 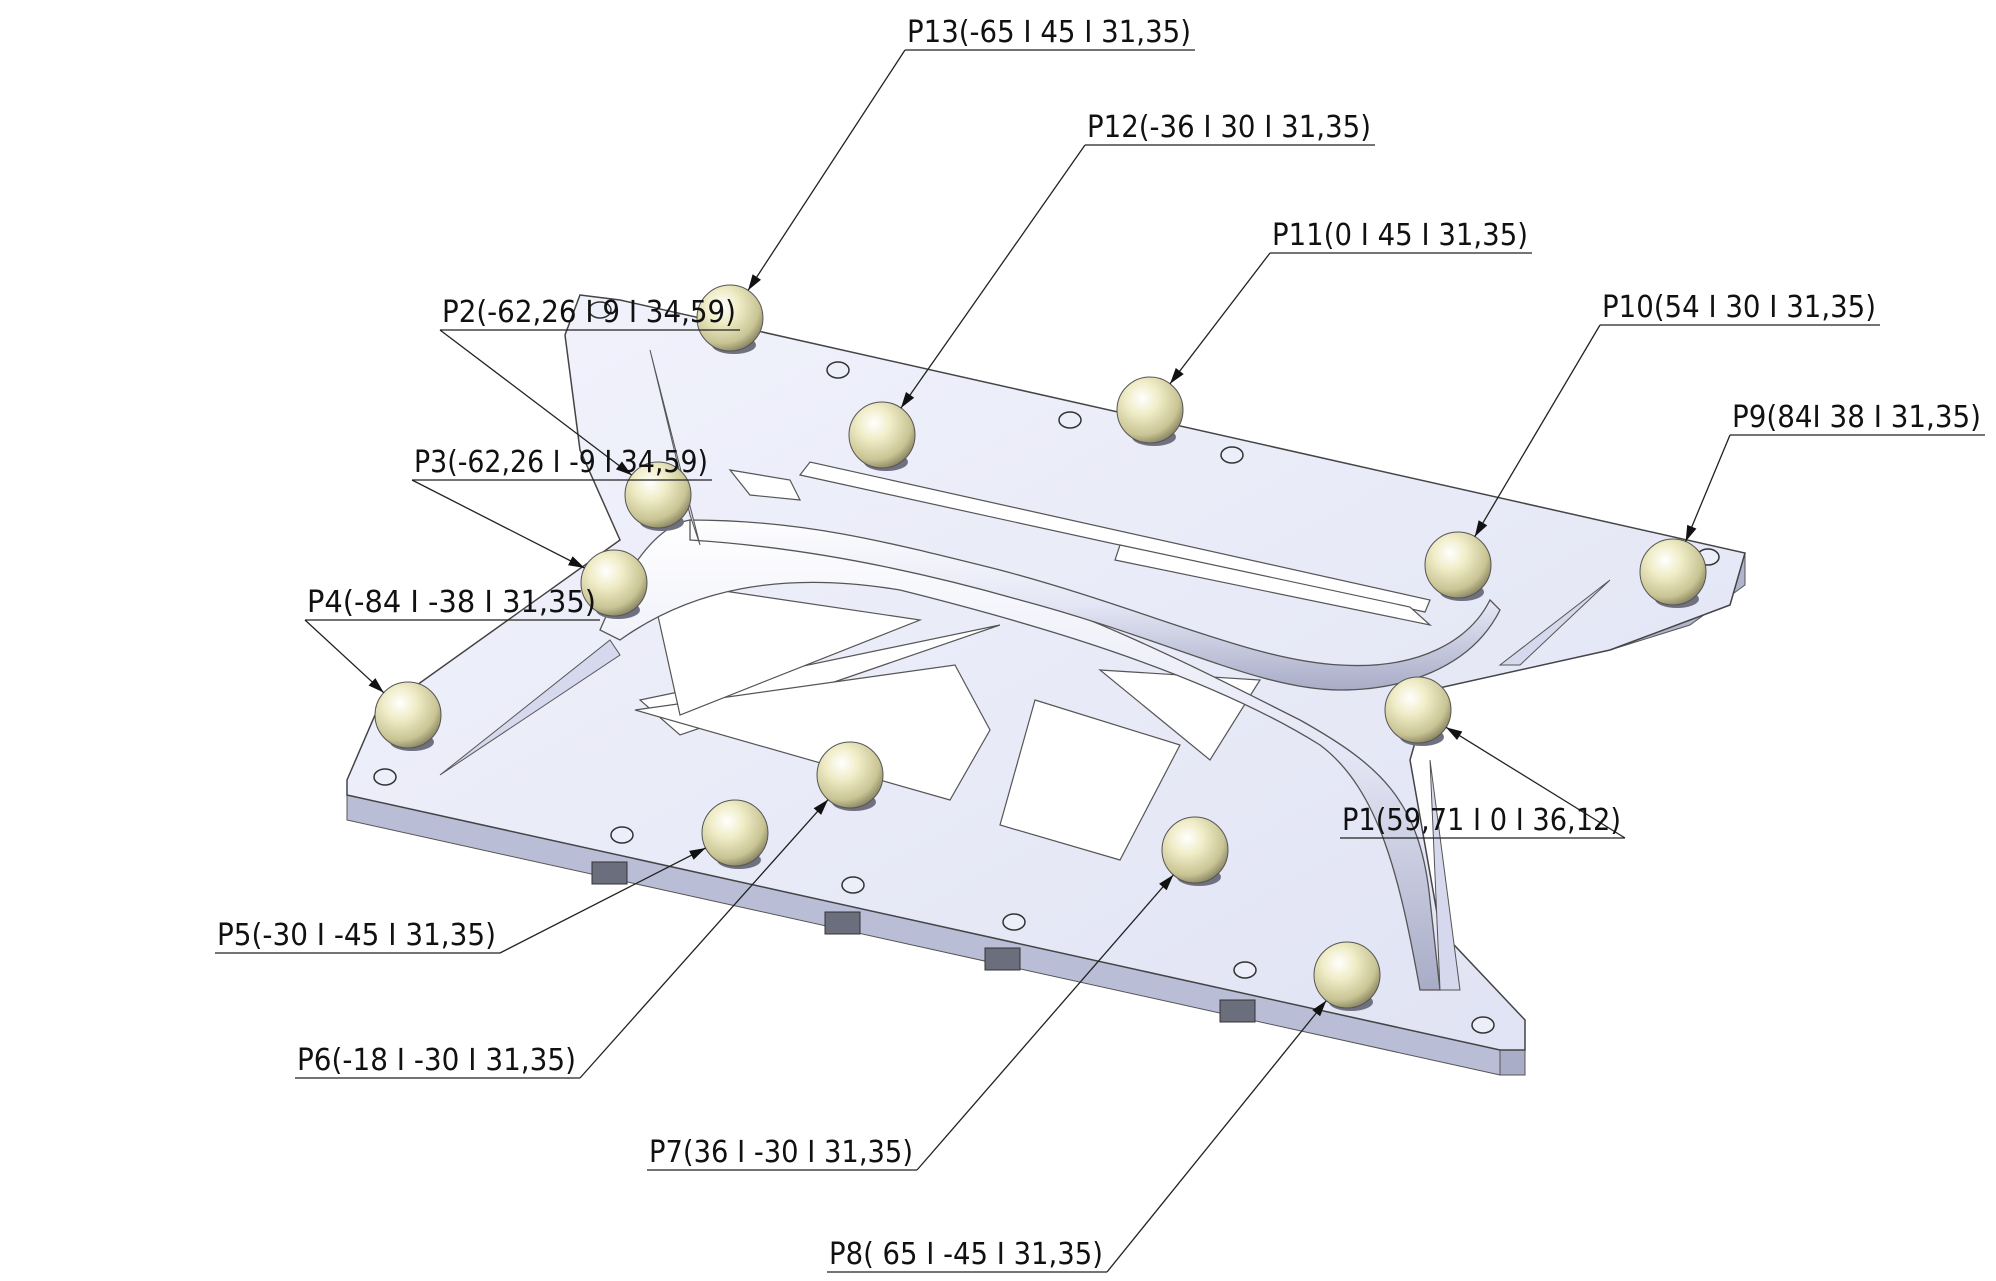 I want to click on callout-label-p11: P11(0 I 45 I 31,35), so click(x=1400, y=235).